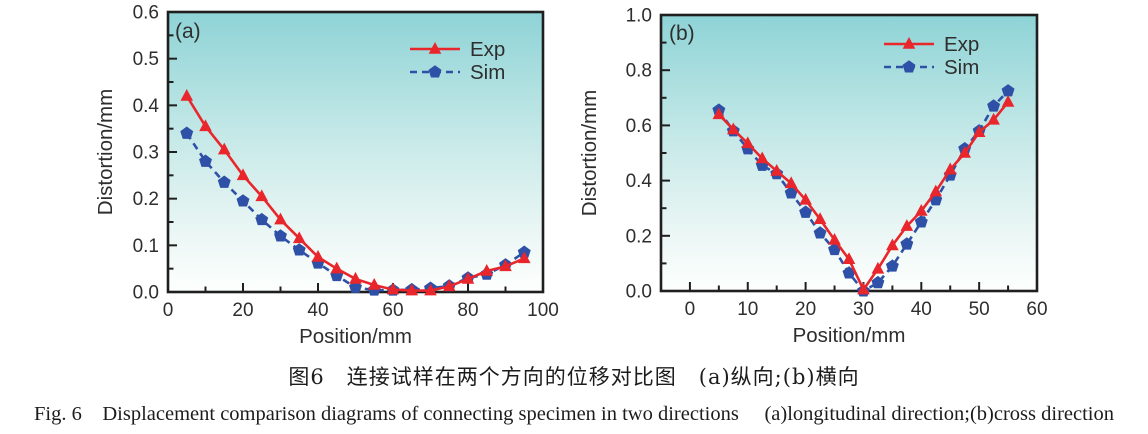 This screenshot has height=434, width=1148. What do you see at coordinates (146, 153) in the screenshot?
I see `y-tick-label: 0.3` at bounding box center [146, 153].